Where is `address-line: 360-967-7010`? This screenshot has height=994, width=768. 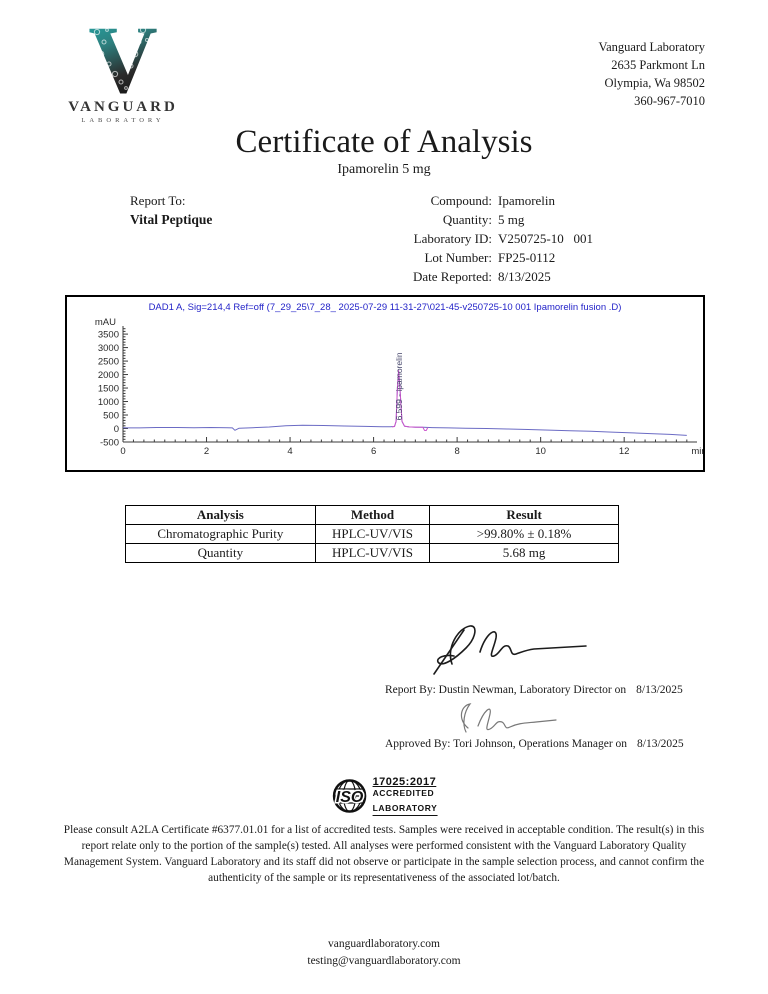 address-line: 360-967-7010 is located at coordinates (669, 101).